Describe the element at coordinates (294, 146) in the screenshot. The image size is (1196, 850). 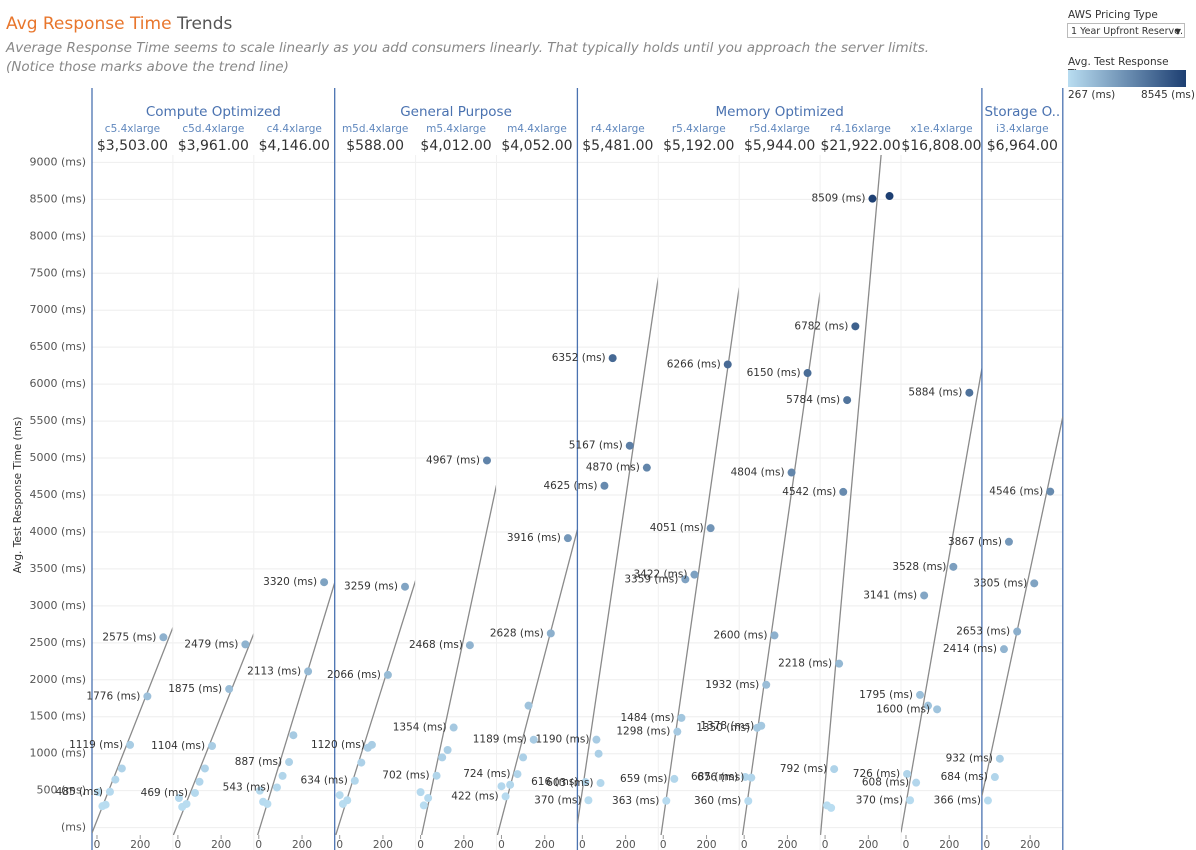
I see `price-header: $4,146.00` at that location.